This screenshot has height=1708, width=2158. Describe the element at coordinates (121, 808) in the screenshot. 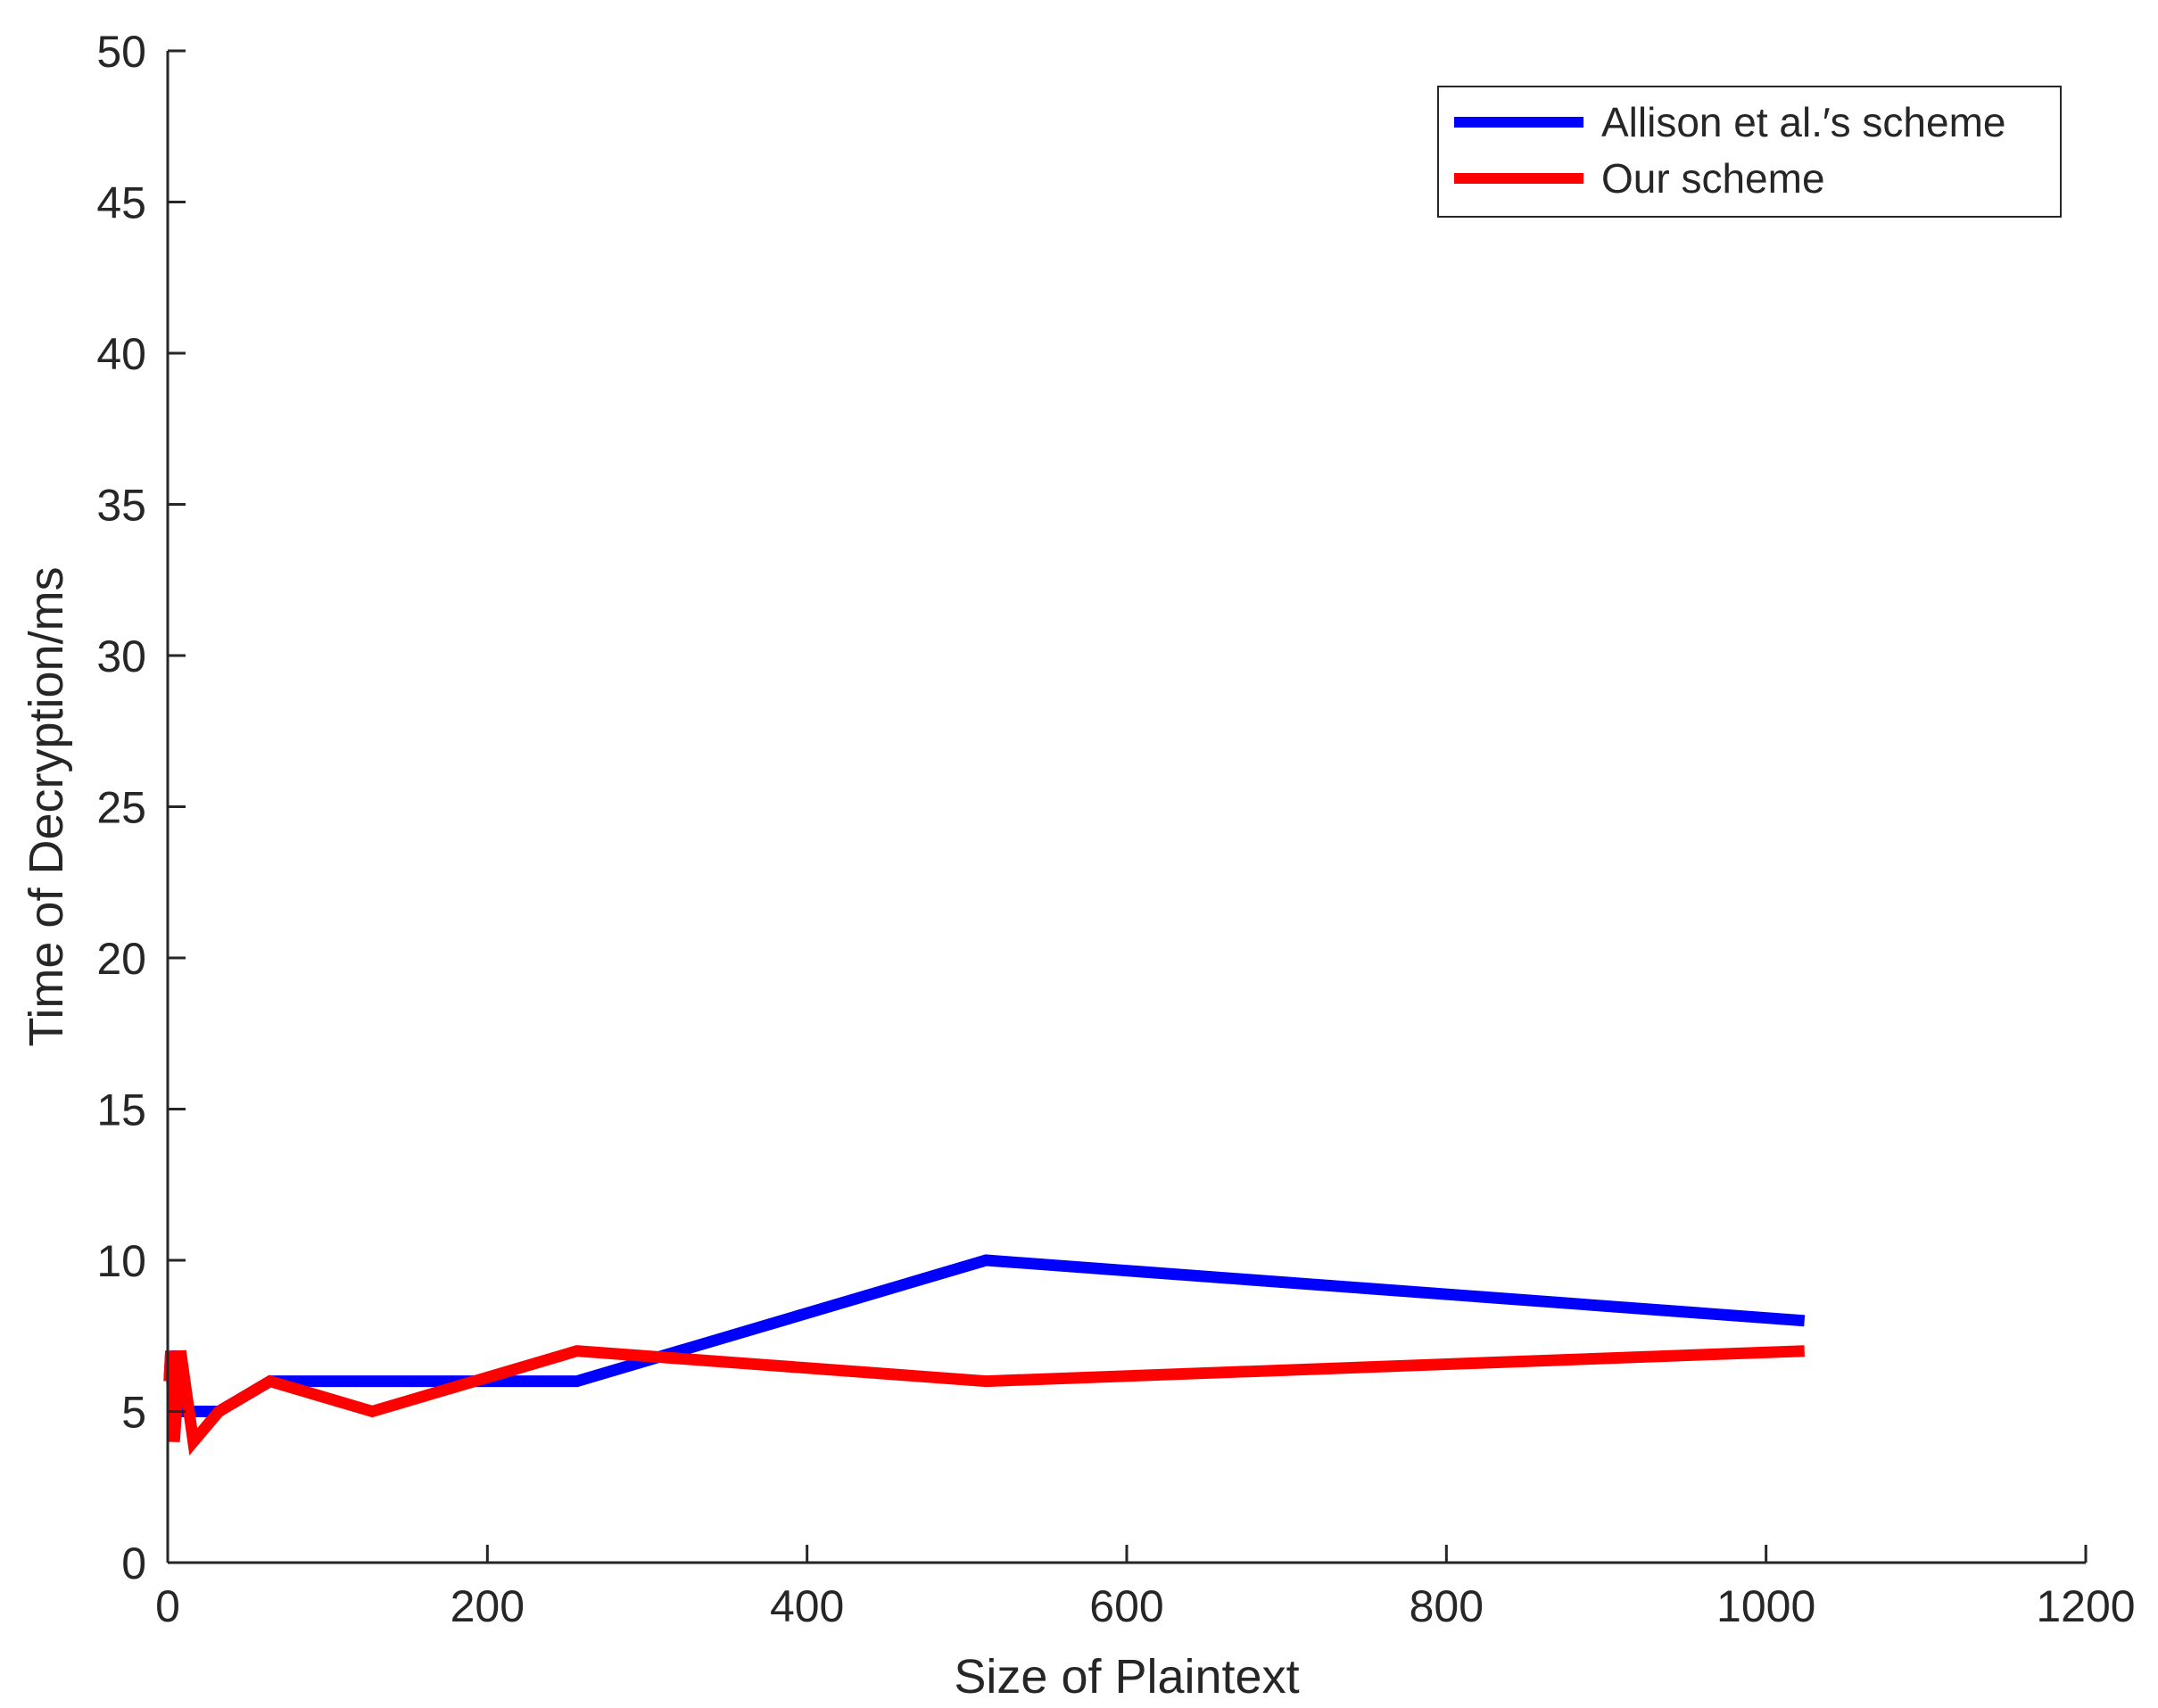

I see `y-tick-label: 25` at that location.